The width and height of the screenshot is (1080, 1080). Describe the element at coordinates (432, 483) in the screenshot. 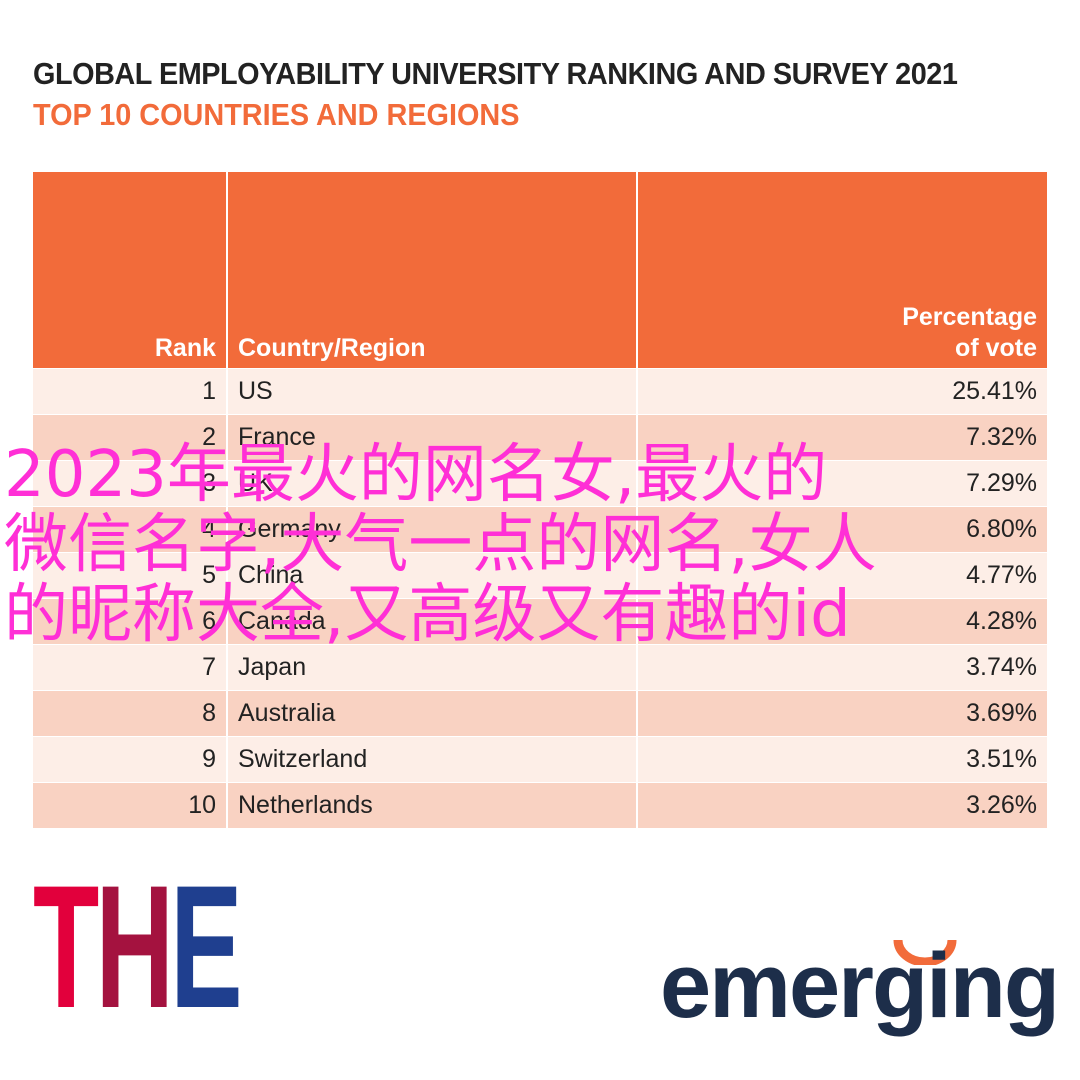

I see `table-cell: UK` at that location.